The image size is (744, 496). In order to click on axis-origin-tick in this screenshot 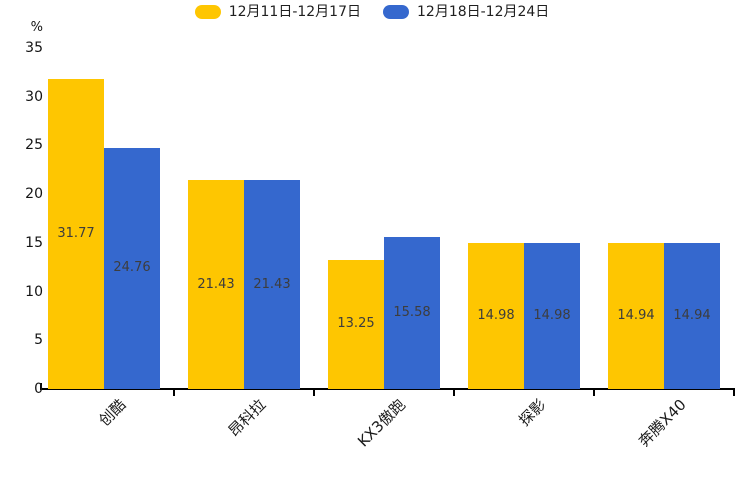, I will do `click(41, 385)`.